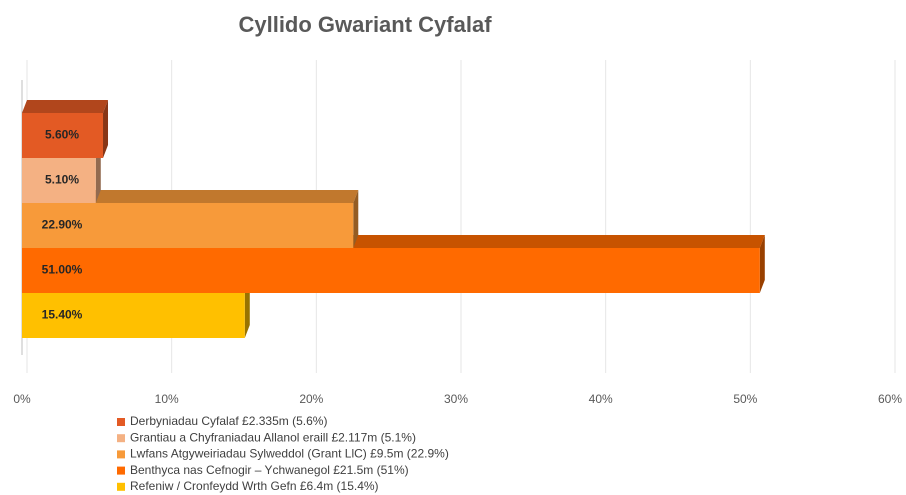 The width and height of the screenshot is (906, 495). What do you see at coordinates (311, 399) in the screenshot?
I see `x-tick-label: 20%` at bounding box center [311, 399].